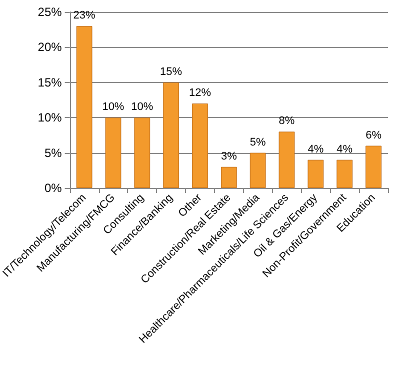 The image size is (396, 376). What do you see at coordinates (200, 93) in the screenshot?
I see `data-label: 12%` at bounding box center [200, 93].